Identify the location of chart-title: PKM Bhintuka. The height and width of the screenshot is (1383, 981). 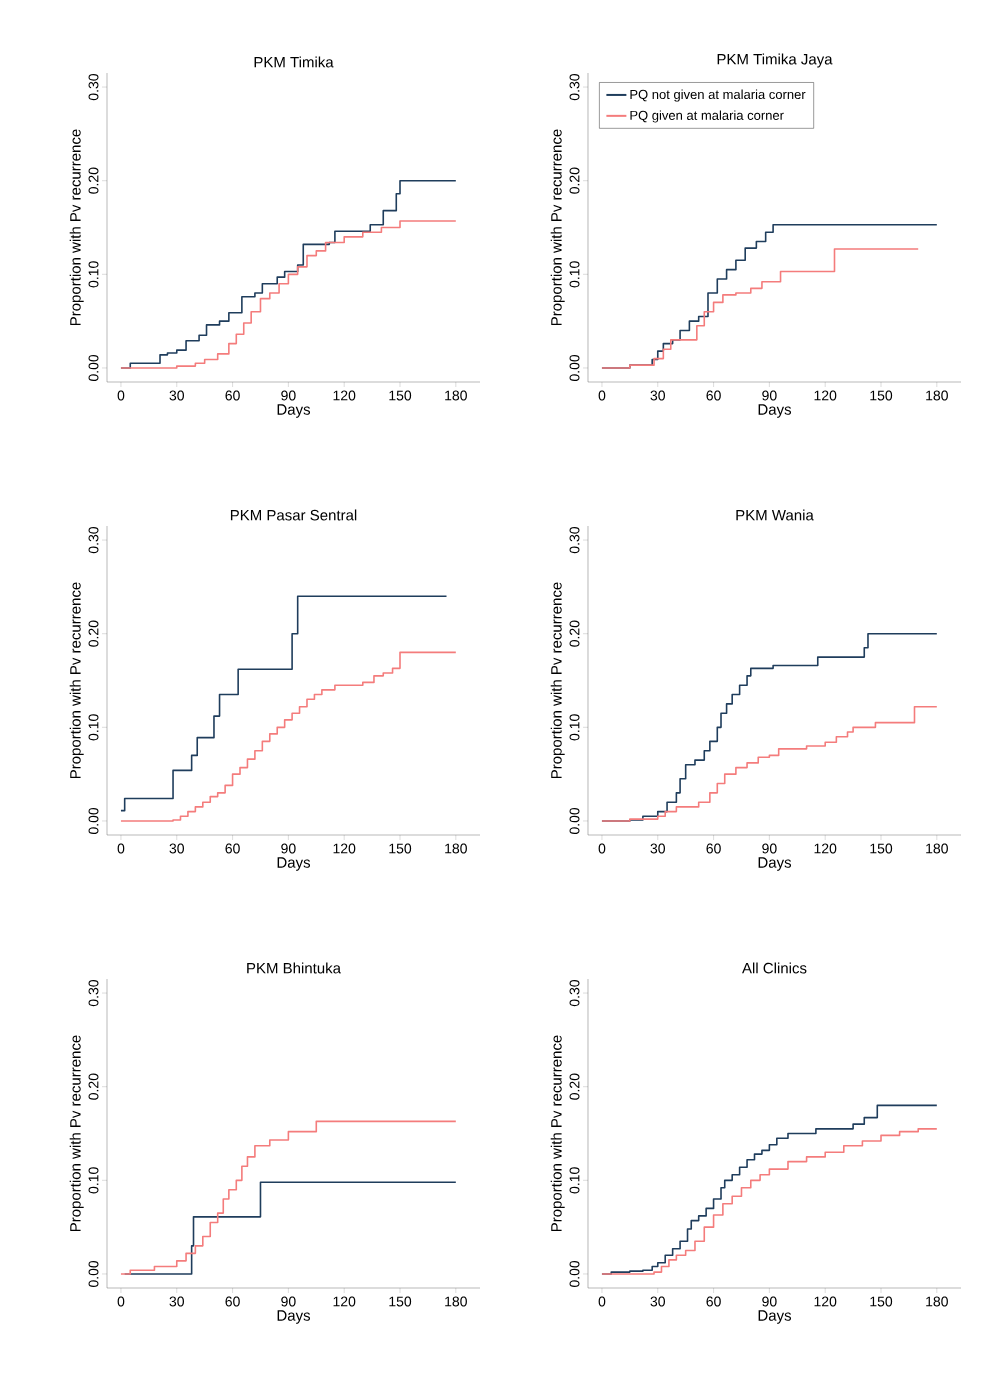
(294, 968).